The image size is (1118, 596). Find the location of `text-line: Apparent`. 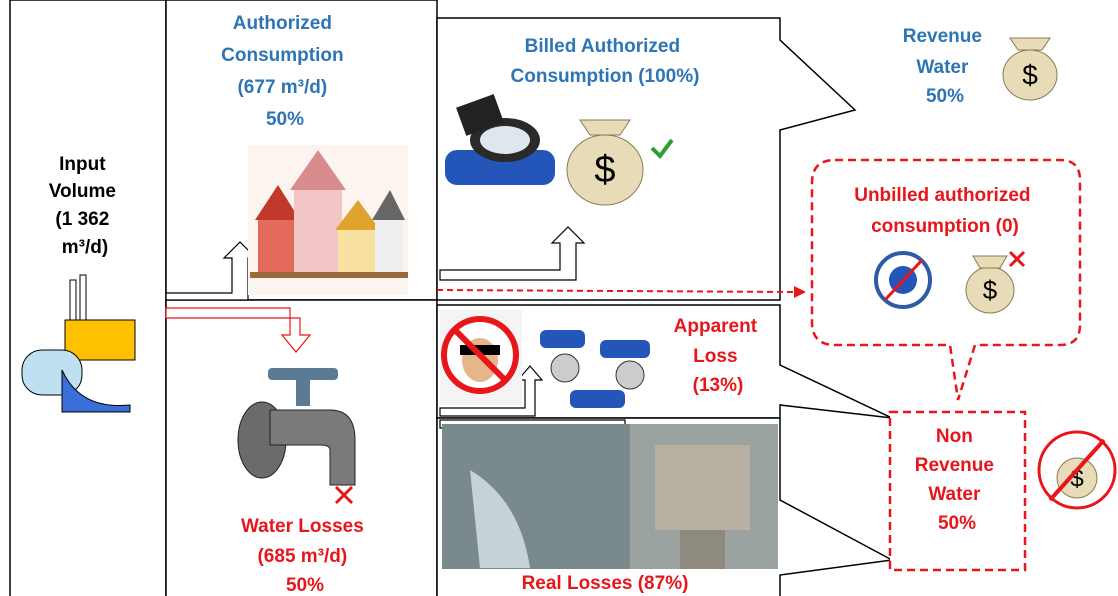

text-line: Apparent is located at coordinates (716, 326).